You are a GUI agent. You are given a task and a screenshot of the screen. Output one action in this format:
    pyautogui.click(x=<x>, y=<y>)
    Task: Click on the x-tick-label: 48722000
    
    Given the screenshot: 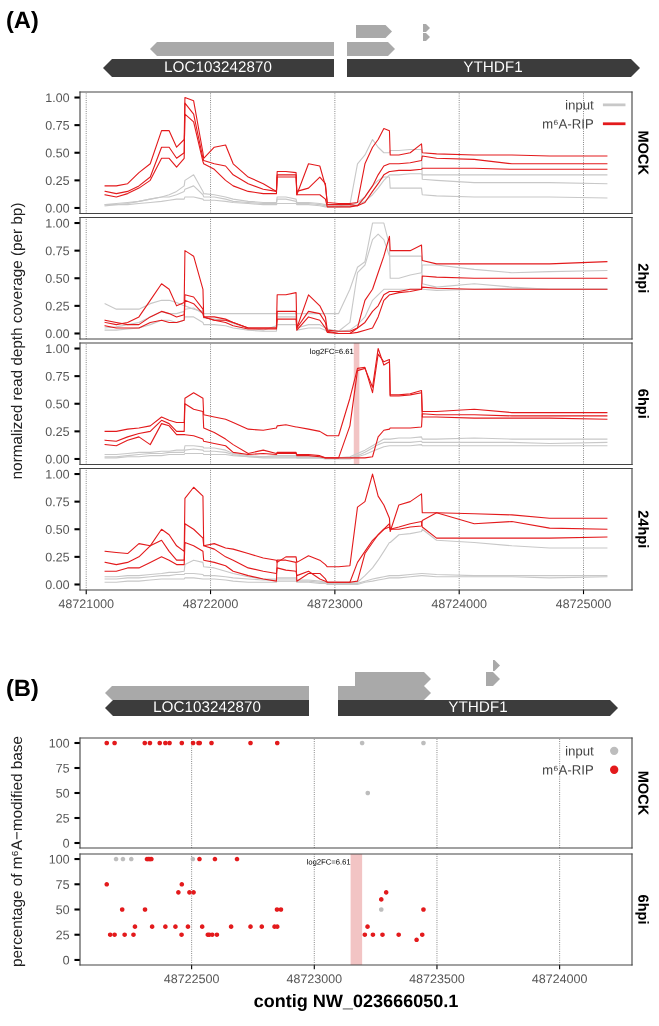 What is the action you would take?
    pyautogui.click(x=210, y=604)
    